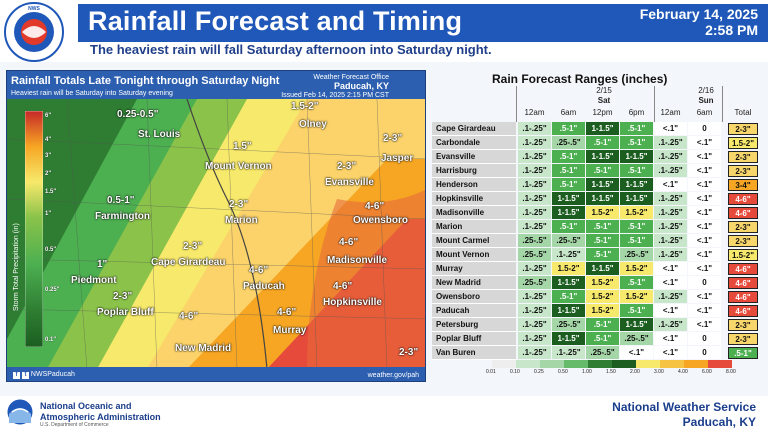 This screenshot has height=432, width=768. I want to click on city-label: New Madrid, so click(203, 348).